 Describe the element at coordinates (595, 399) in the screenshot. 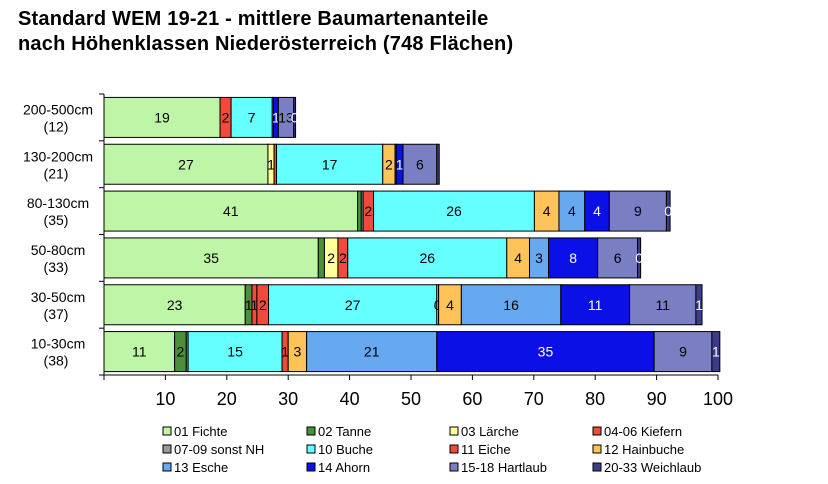

I see `x-tick-label: 80` at that location.